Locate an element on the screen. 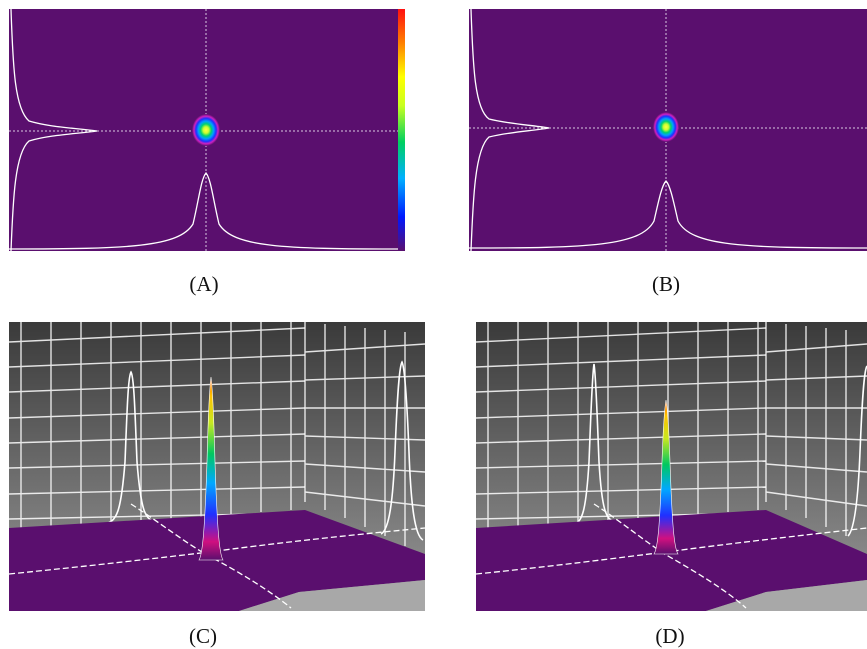 The width and height of the screenshot is (867, 649). colorbar is located at coordinates (401, 130).